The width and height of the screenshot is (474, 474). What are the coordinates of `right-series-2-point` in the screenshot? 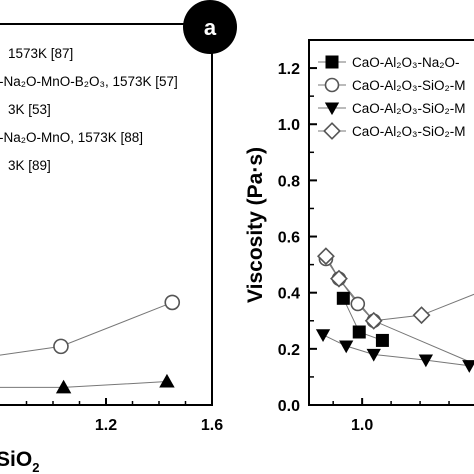 It's located at (358, 304).